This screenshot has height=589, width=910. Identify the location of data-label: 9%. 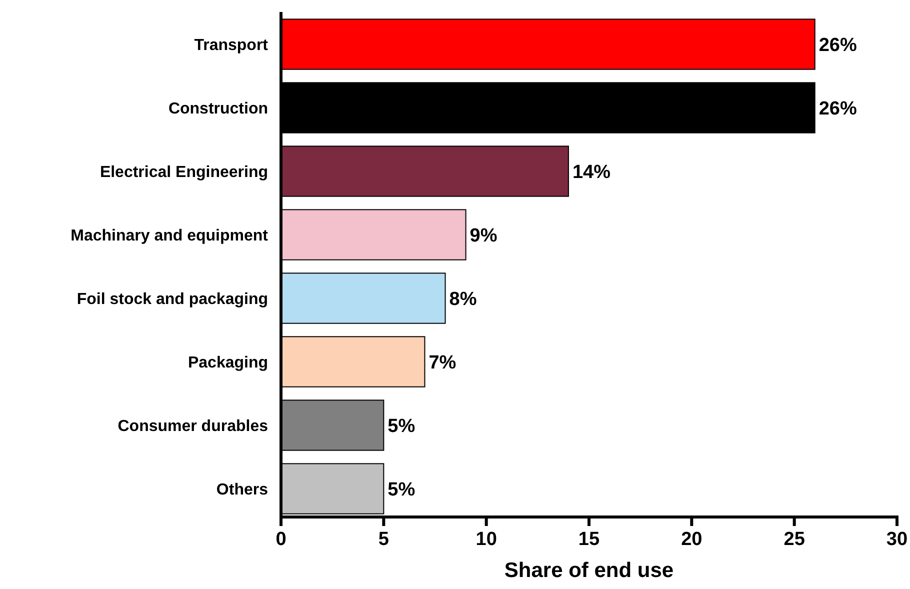
(484, 235).